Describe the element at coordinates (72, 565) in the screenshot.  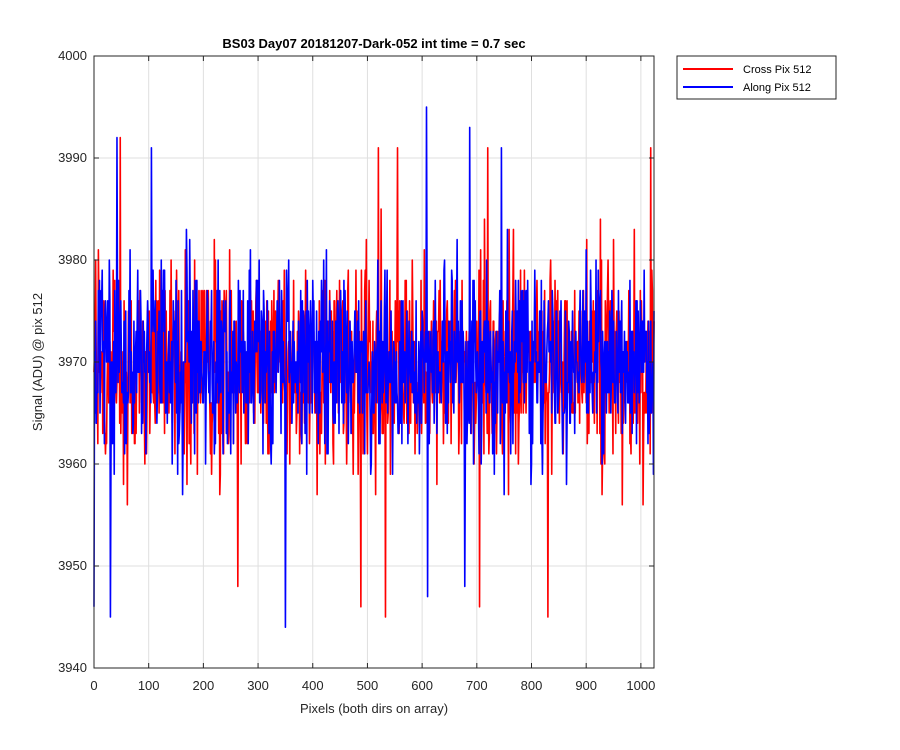
I see `y-tick-label: 3950` at that location.